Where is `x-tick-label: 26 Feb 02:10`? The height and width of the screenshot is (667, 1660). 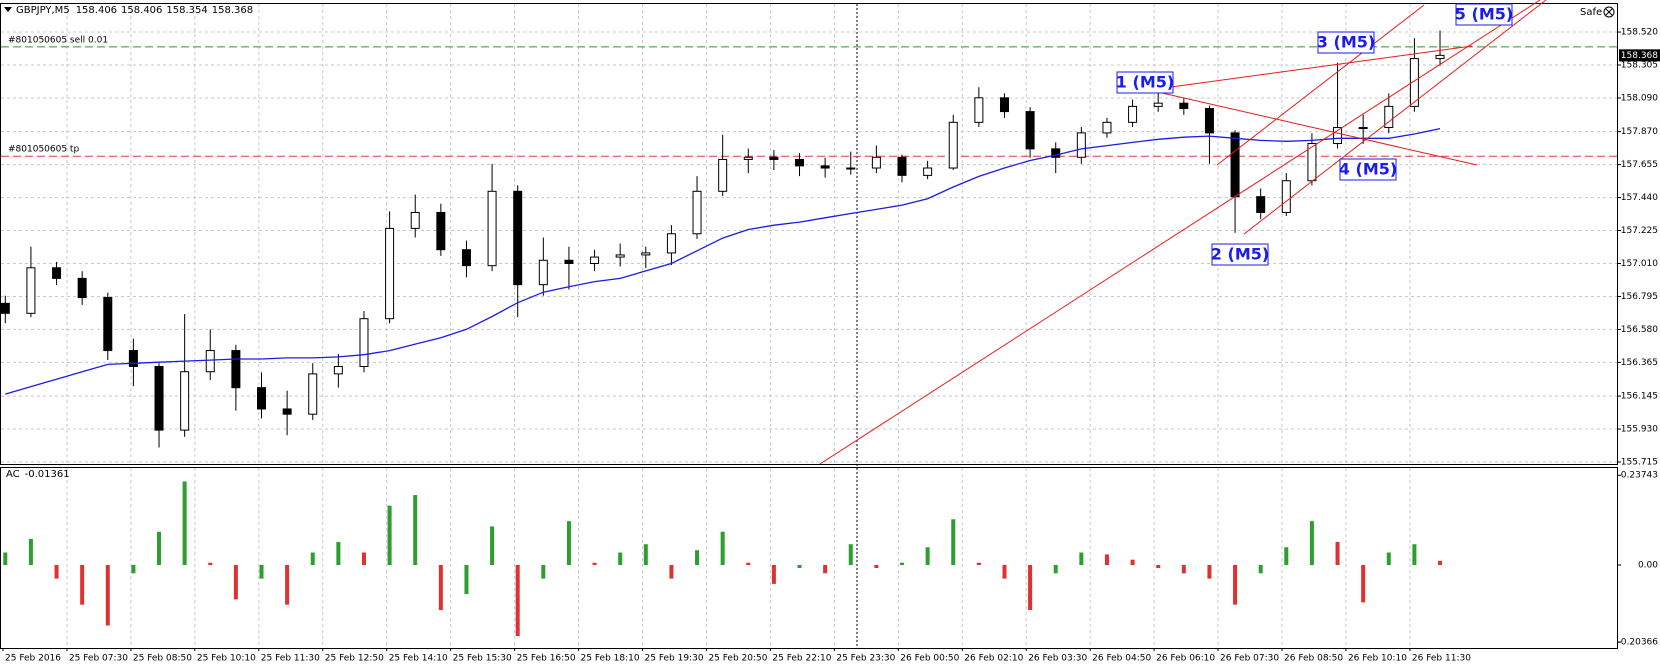
x-tick-label: 26 Feb 02:10 is located at coordinates (993, 659).